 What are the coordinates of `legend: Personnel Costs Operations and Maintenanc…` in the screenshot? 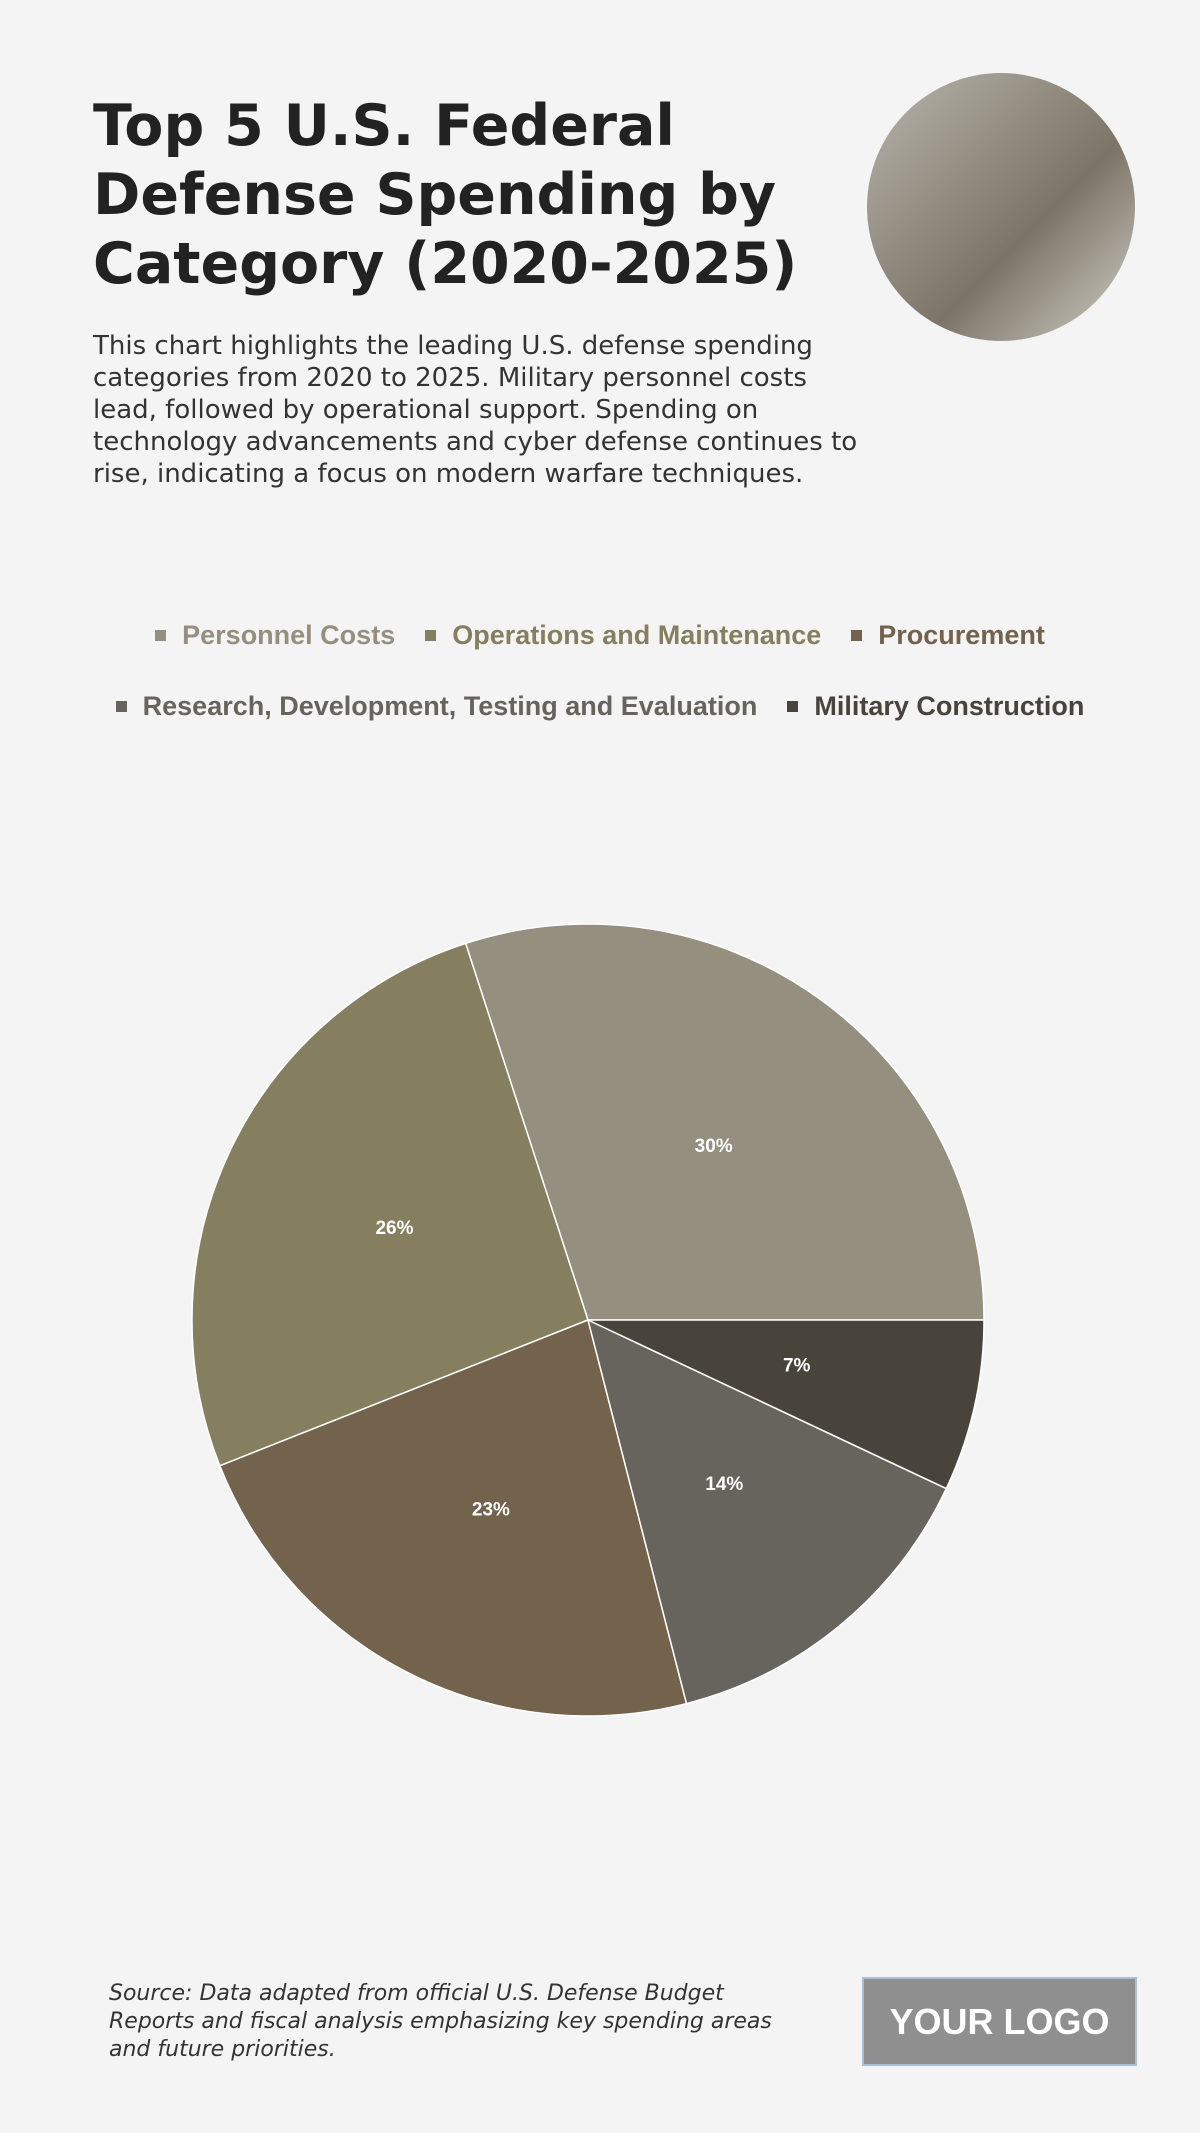 It's located at (600, 671).